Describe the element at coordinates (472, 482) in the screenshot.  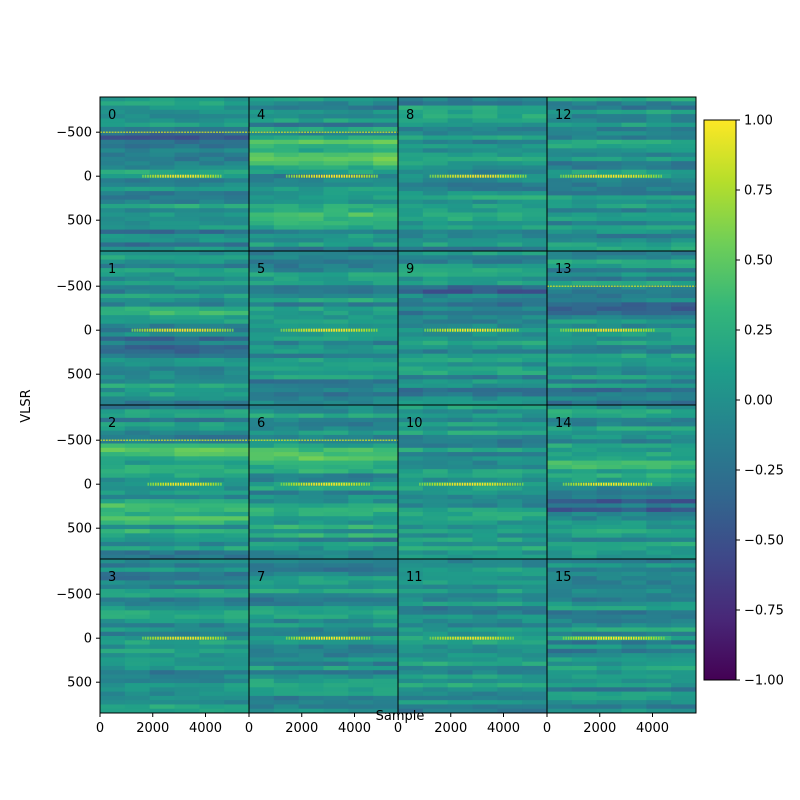
I see `panel-10: 10` at that location.